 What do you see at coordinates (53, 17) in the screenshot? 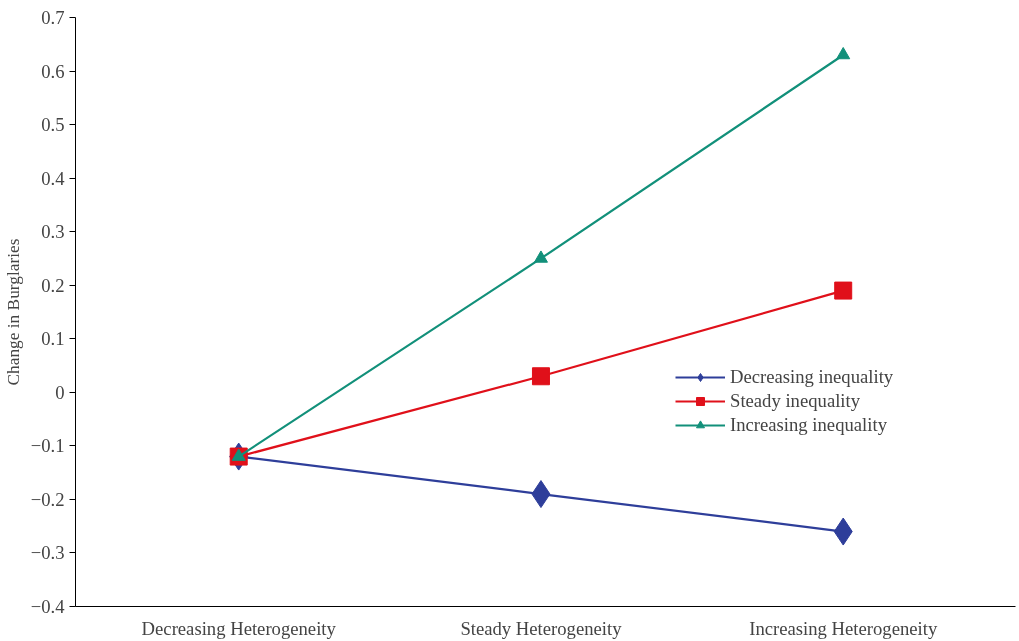
I see `y-tick-label: 0.7` at bounding box center [53, 17].